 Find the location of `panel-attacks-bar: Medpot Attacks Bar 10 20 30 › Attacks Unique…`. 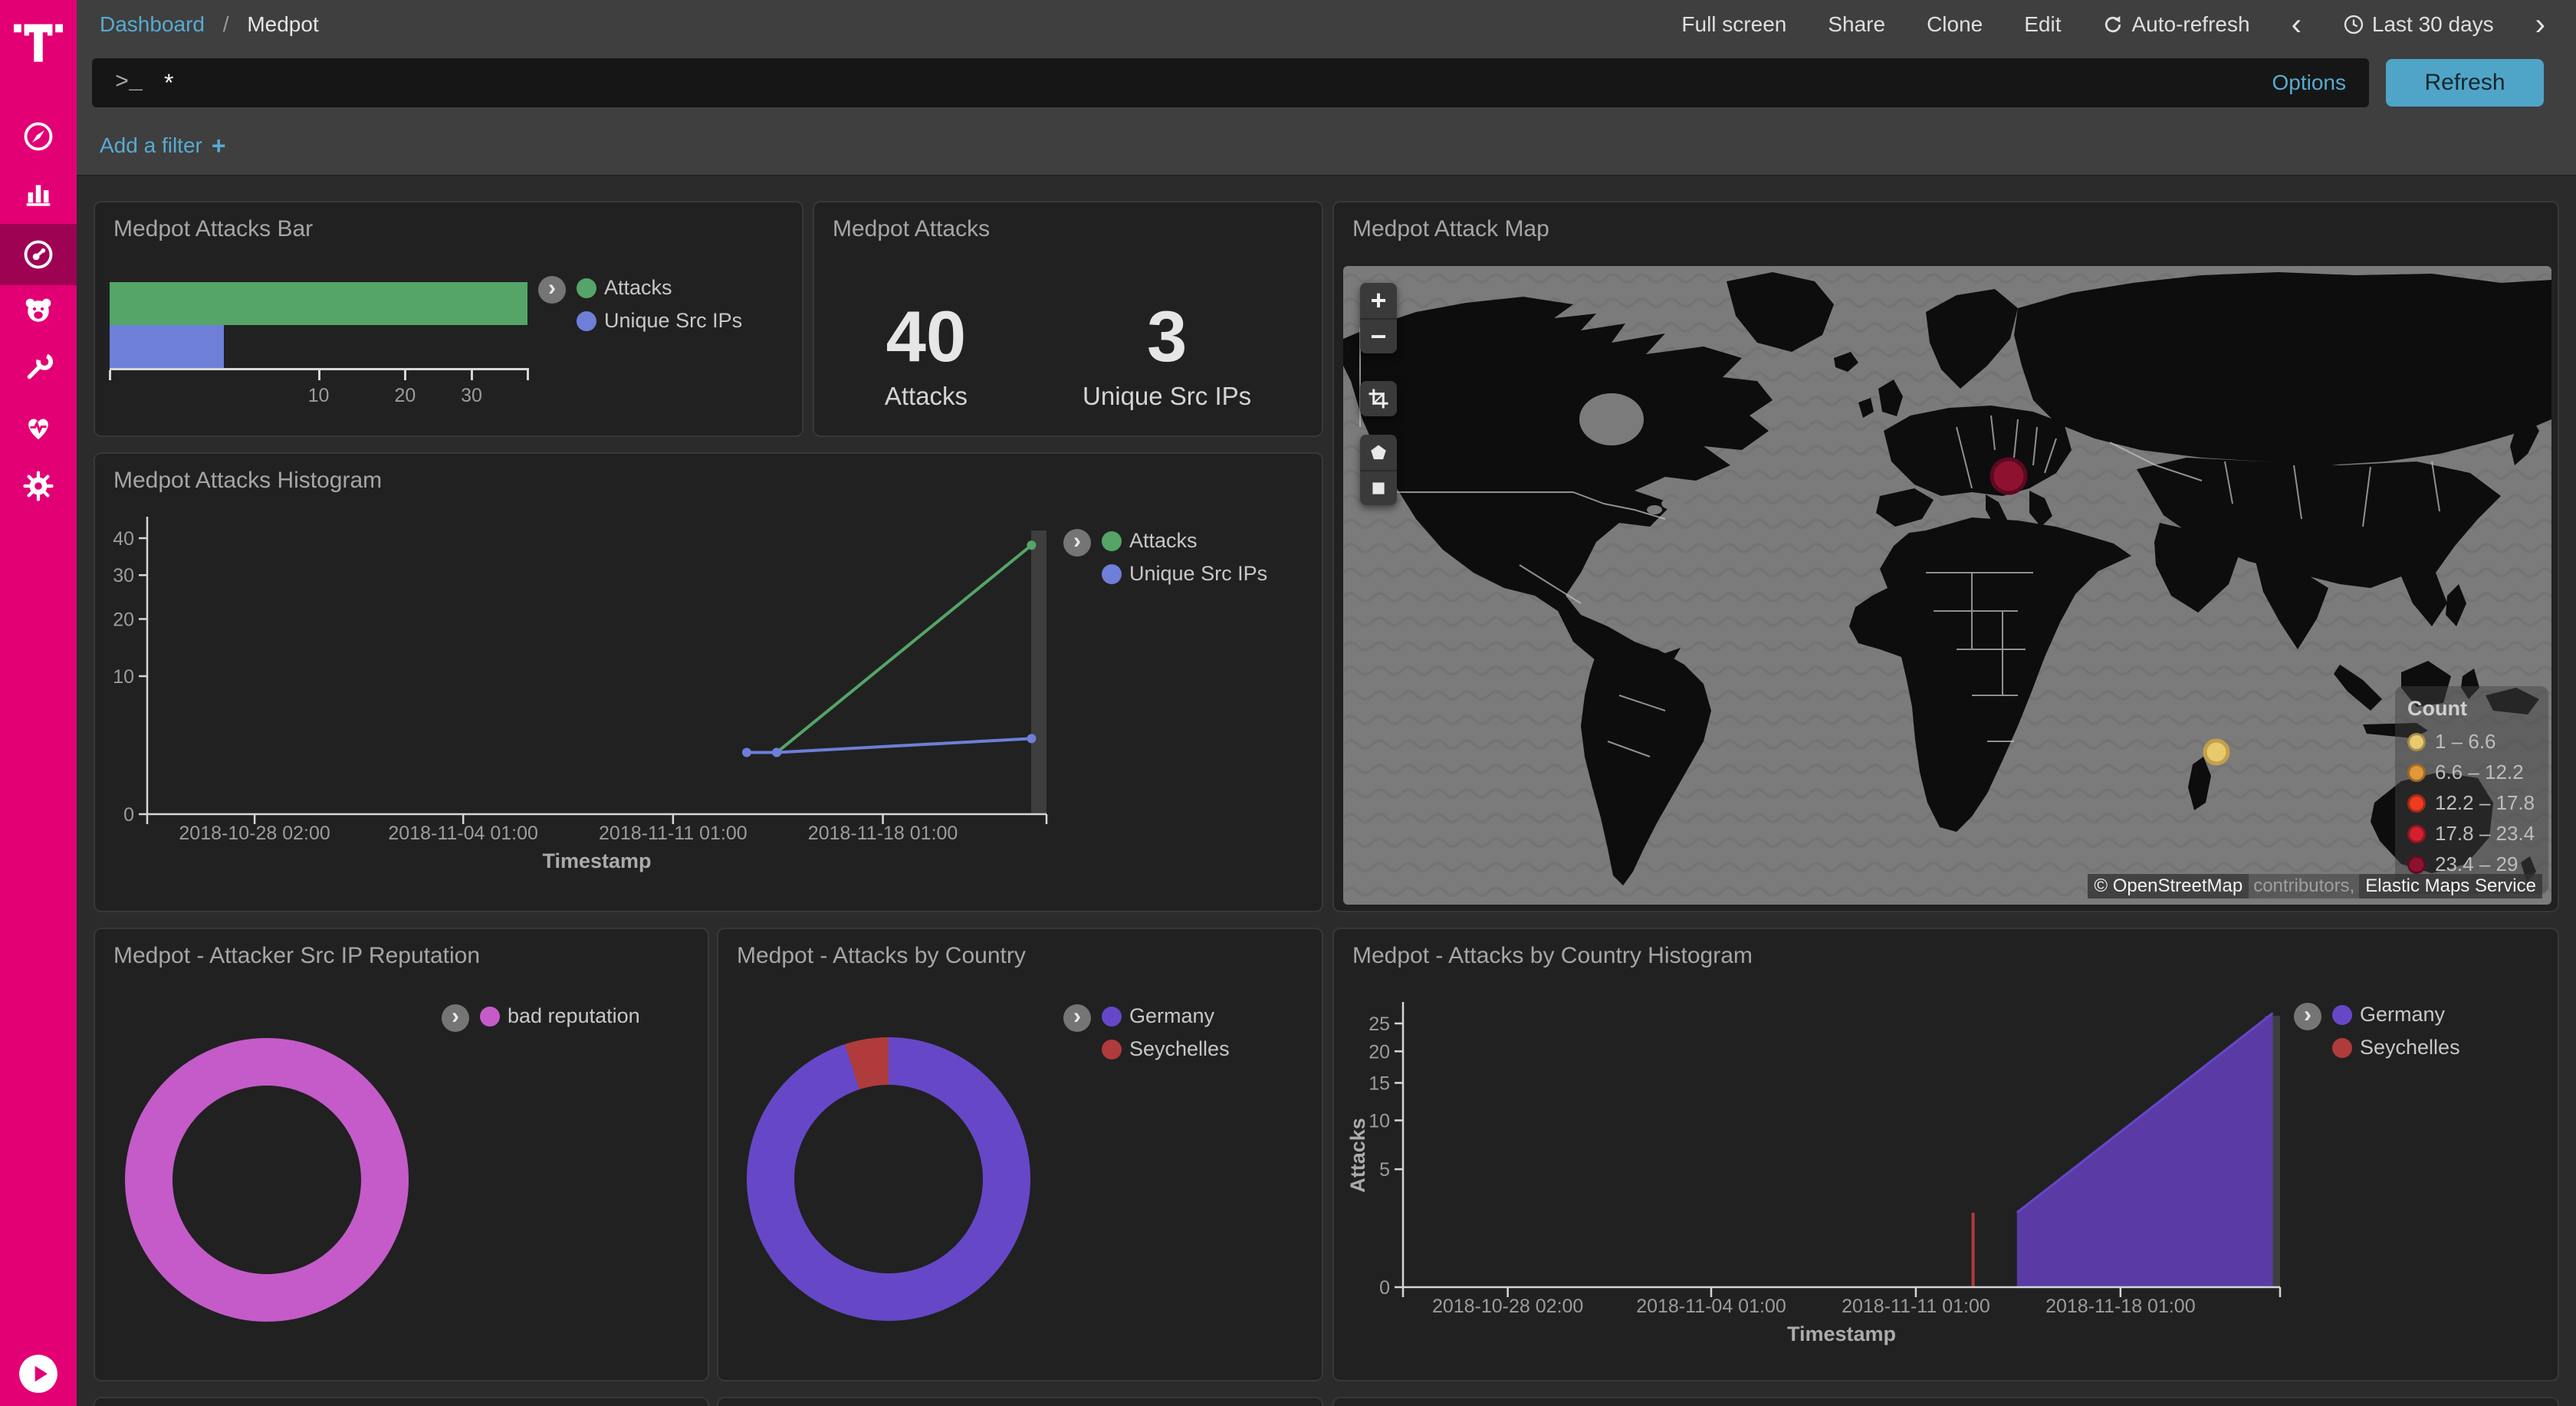

panel-attacks-bar: Medpot Attacks Bar 10 20 30 › Attacks Unique… is located at coordinates (449, 319).